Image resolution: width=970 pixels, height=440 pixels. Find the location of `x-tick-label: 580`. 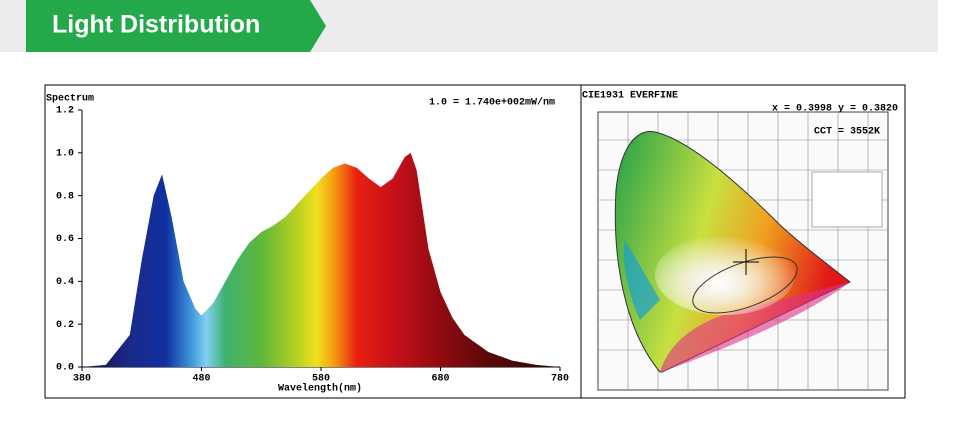

x-tick-label: 580 is located at coordinates (321, 379).